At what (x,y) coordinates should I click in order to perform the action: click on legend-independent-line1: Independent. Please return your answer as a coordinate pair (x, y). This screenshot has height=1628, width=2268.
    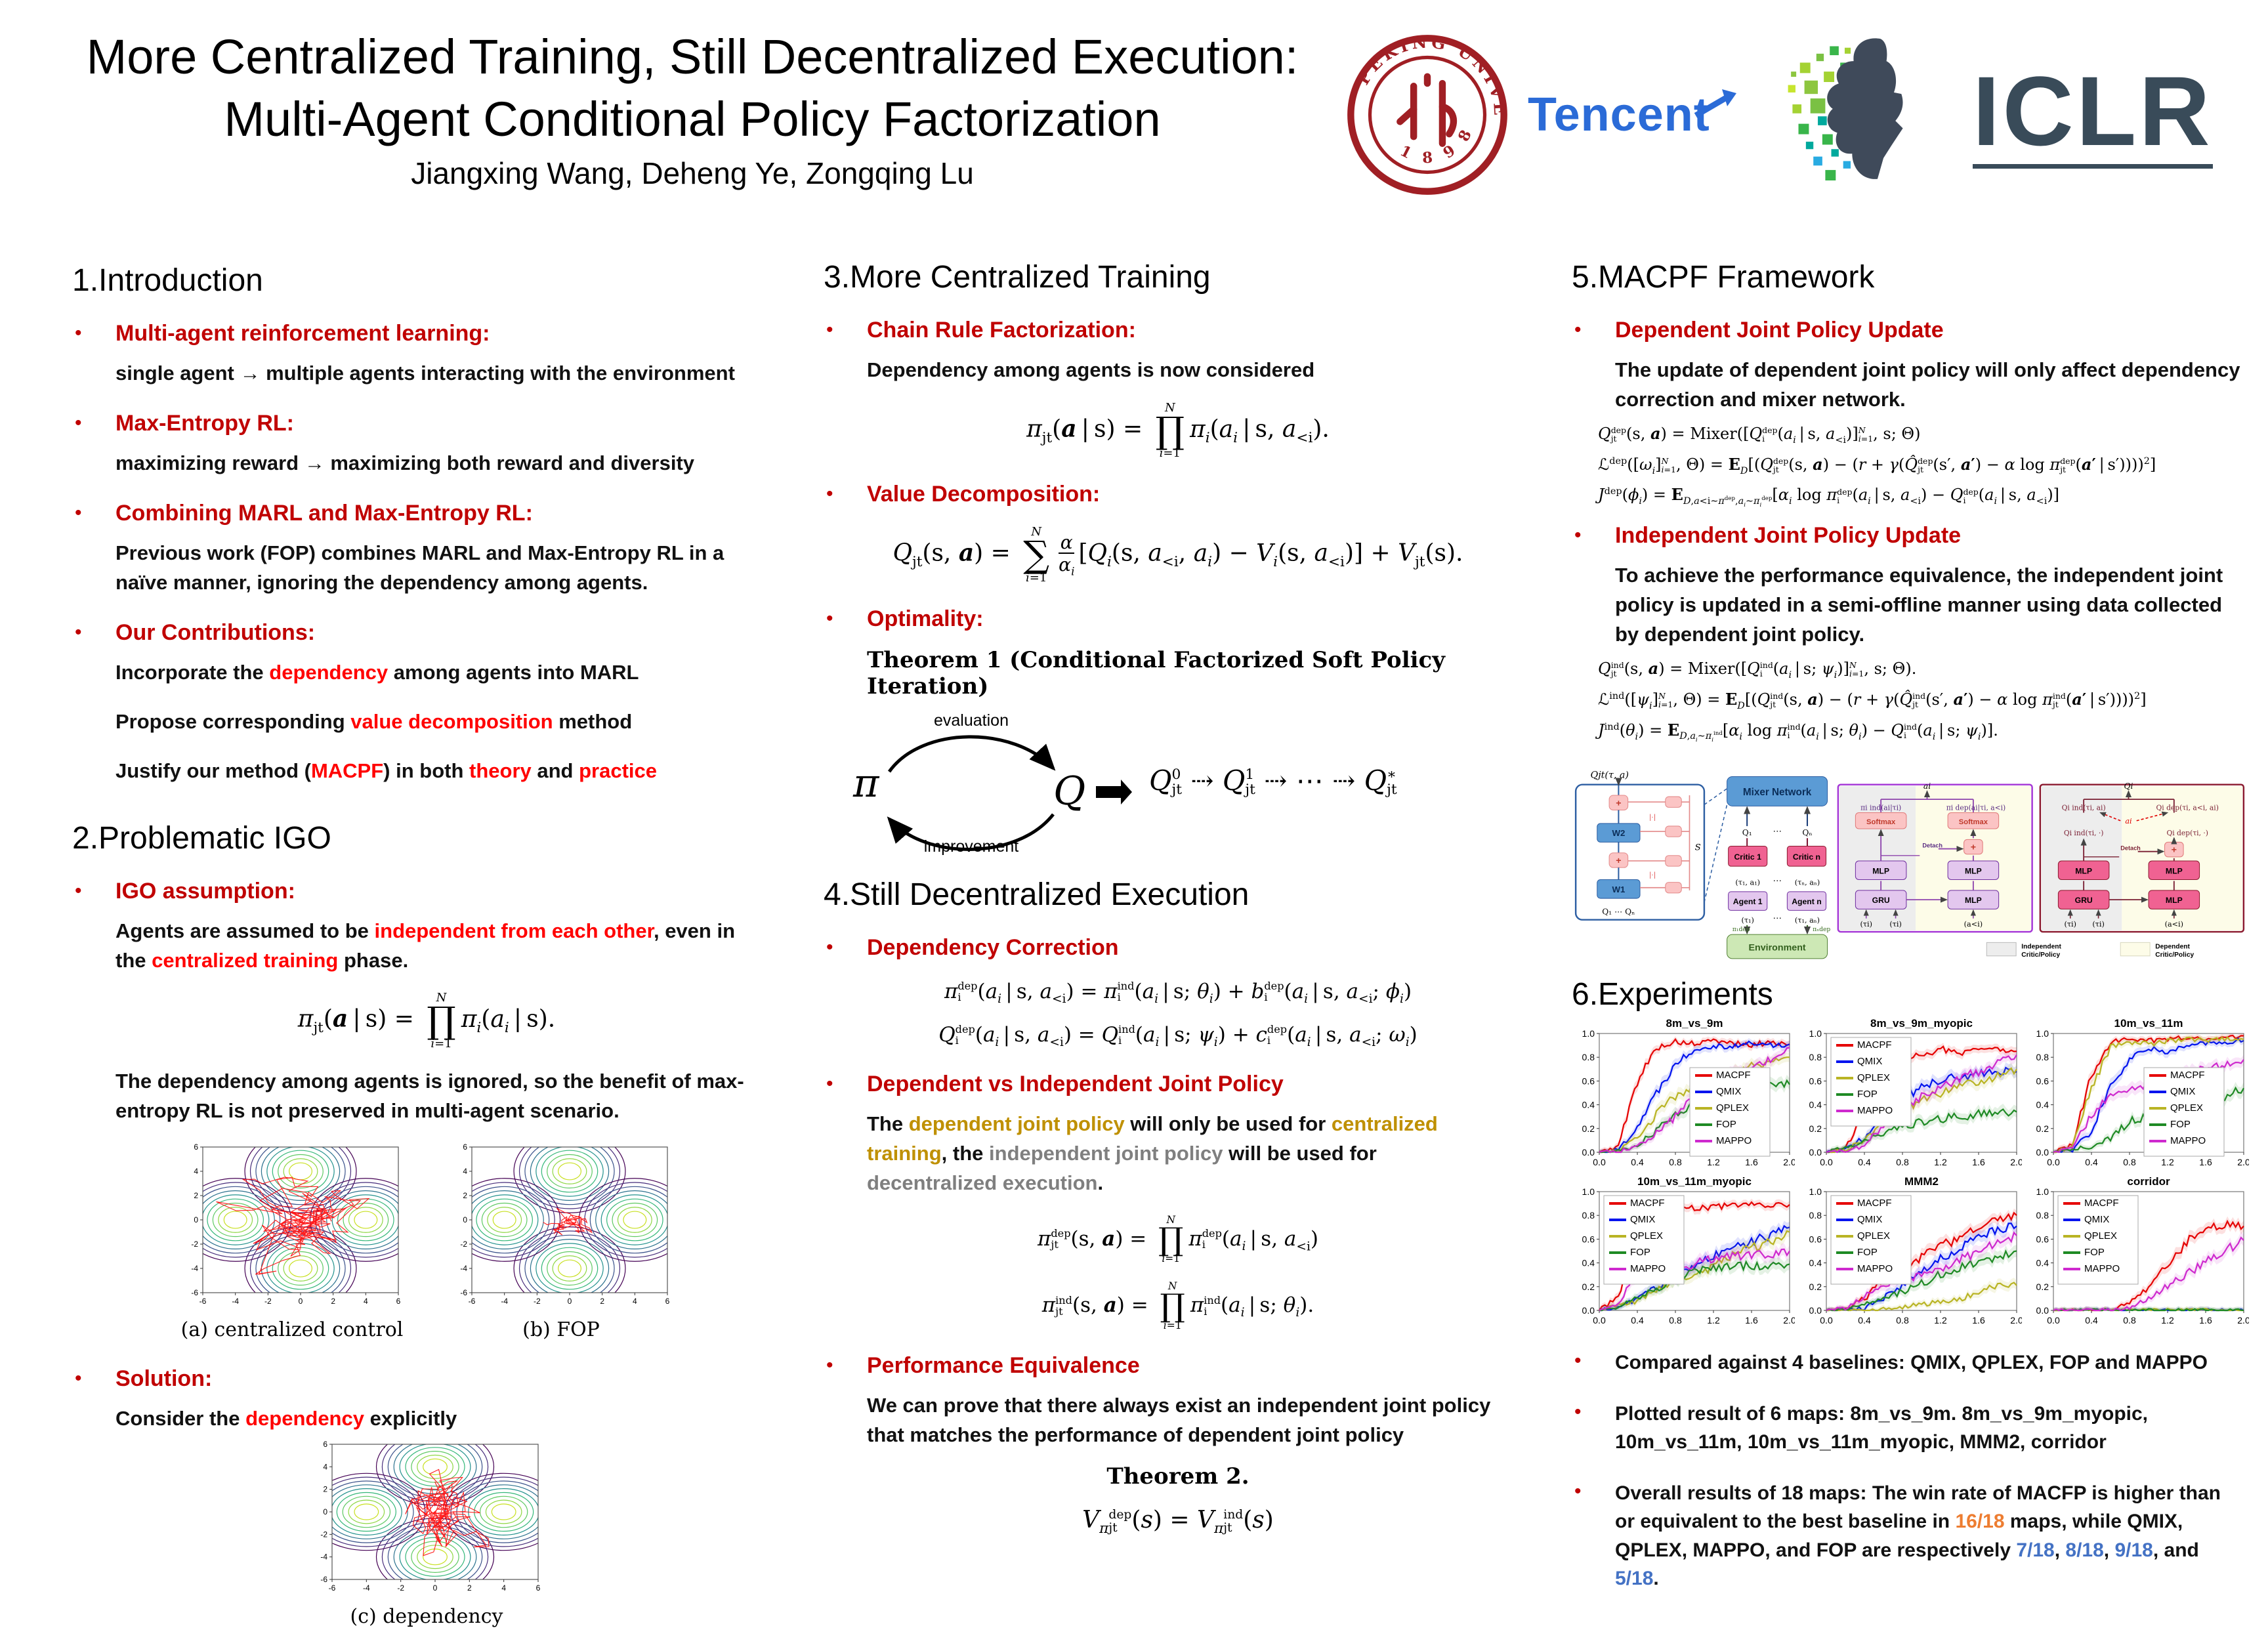
    Looking at the image, I should click on (2041, 947).